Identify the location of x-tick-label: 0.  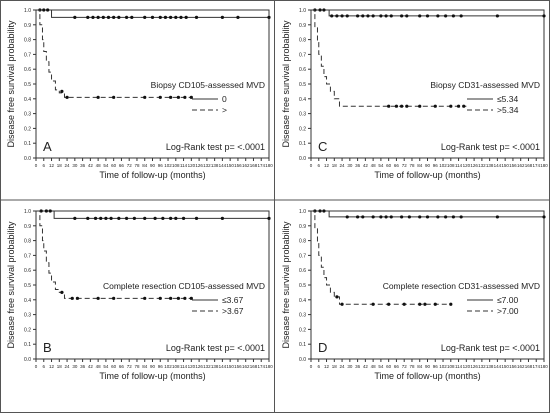
(36, 366).